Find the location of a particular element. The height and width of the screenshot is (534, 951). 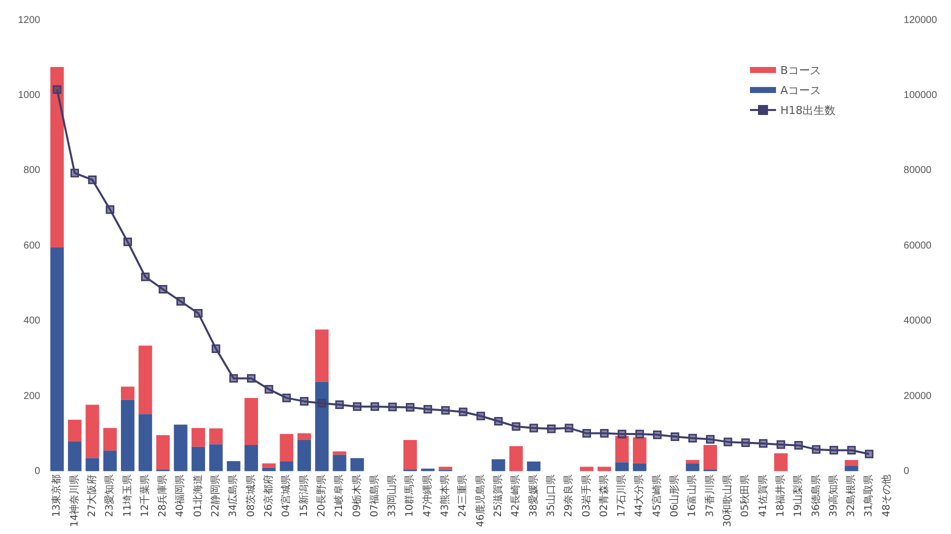

x-tick-label: 10群馬県 is located at coordinates (410, 496).